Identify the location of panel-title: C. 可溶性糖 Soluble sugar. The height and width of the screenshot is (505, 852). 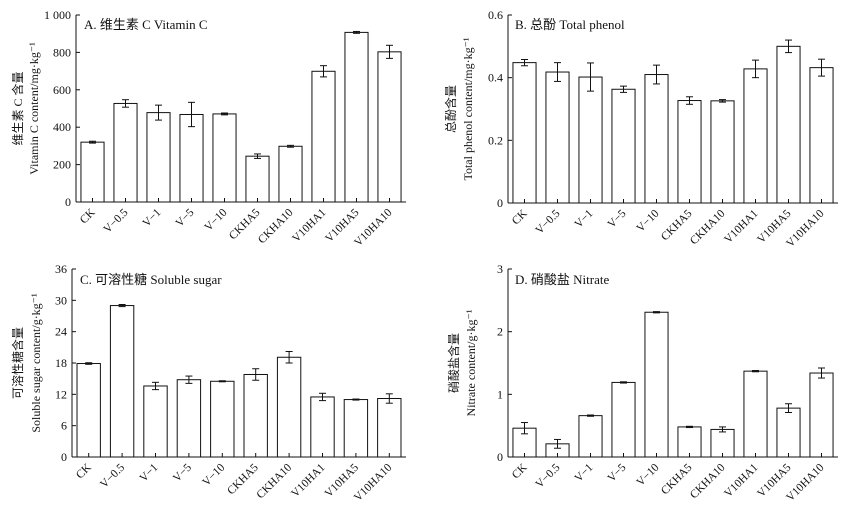
(151, 279).